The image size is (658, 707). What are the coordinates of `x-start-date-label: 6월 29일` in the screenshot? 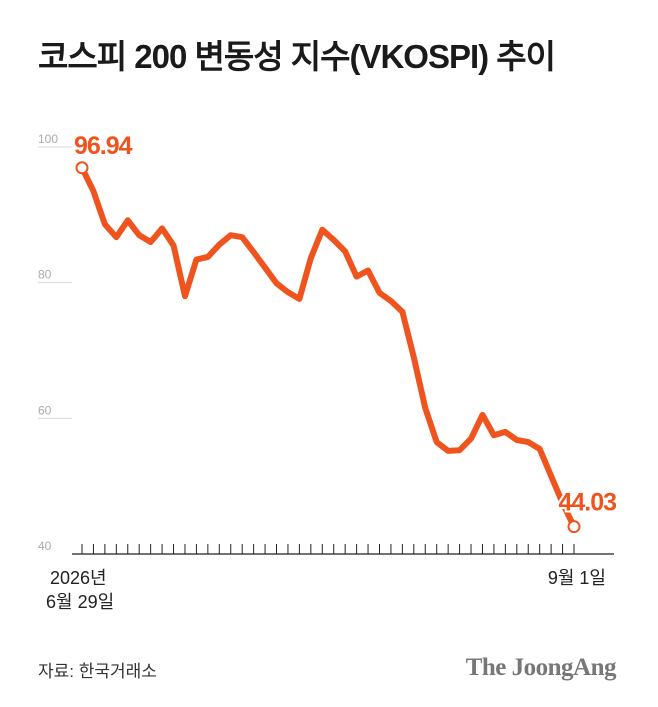 It's located at (80, 602).